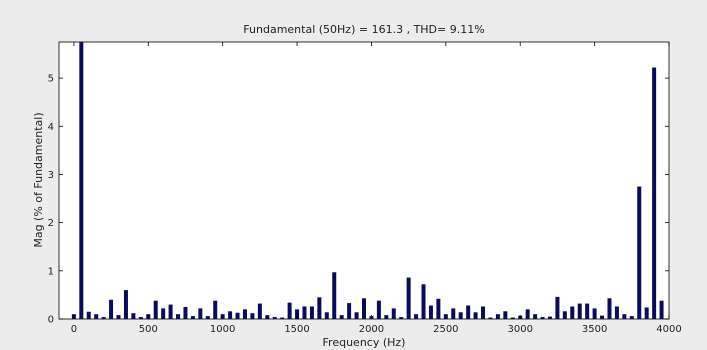 The image size is (707, 350). Describe the element at coordinates (296, 329) in the screenshot. I see `x-tick-label: 1500` at that location.